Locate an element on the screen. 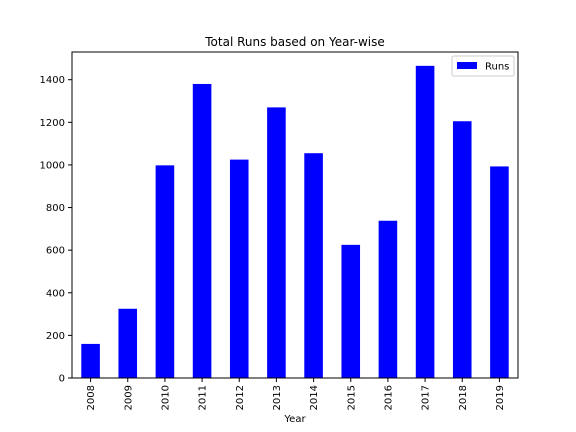 This screenshot has height=432, width=576. y-tick-label: 200 is located at coordinates (55, 336).